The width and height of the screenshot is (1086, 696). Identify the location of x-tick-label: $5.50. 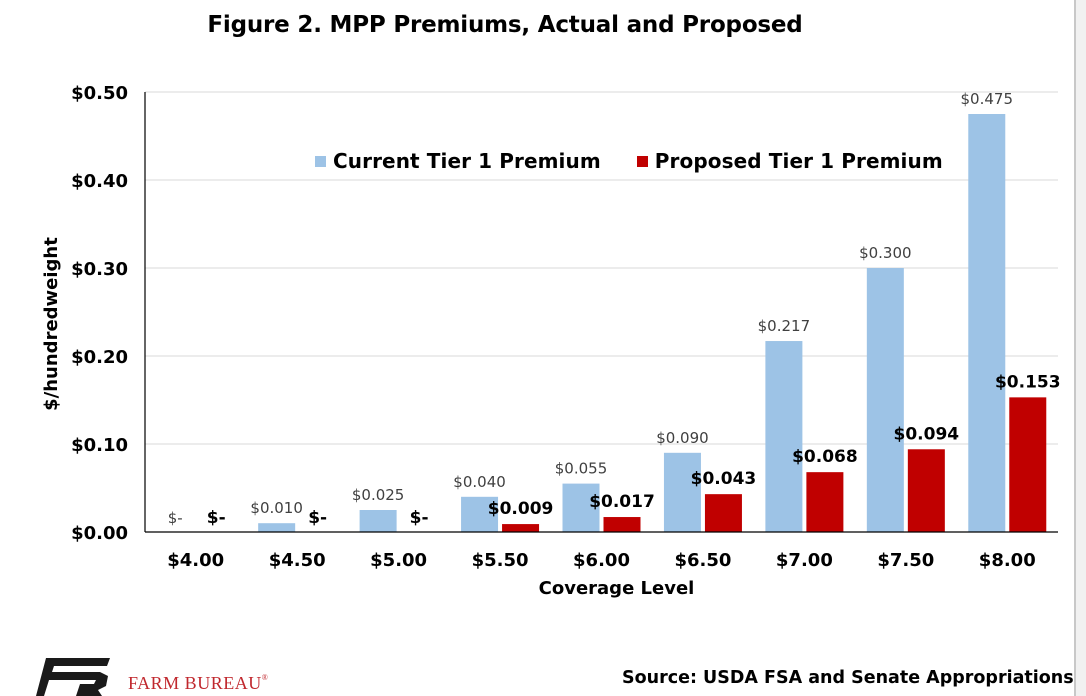
(500, 560).